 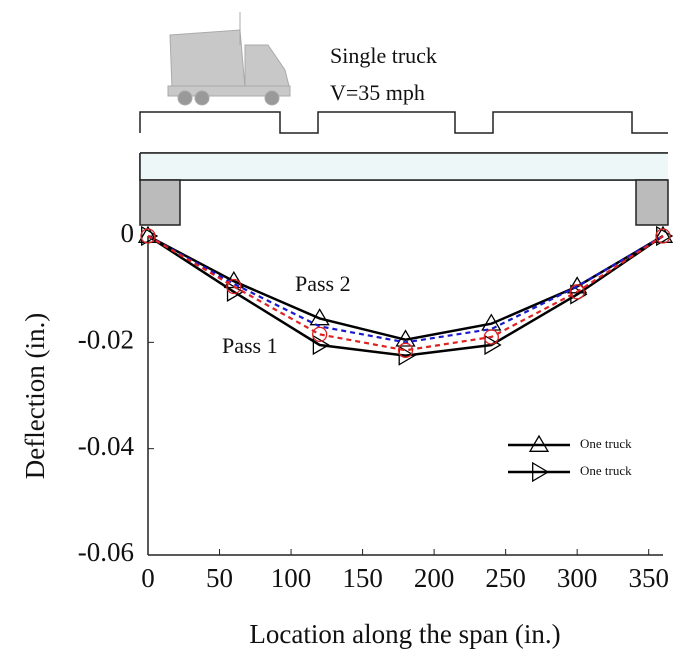 I want to click on y-tick-label: -0.04, so click(x=106, y=446).